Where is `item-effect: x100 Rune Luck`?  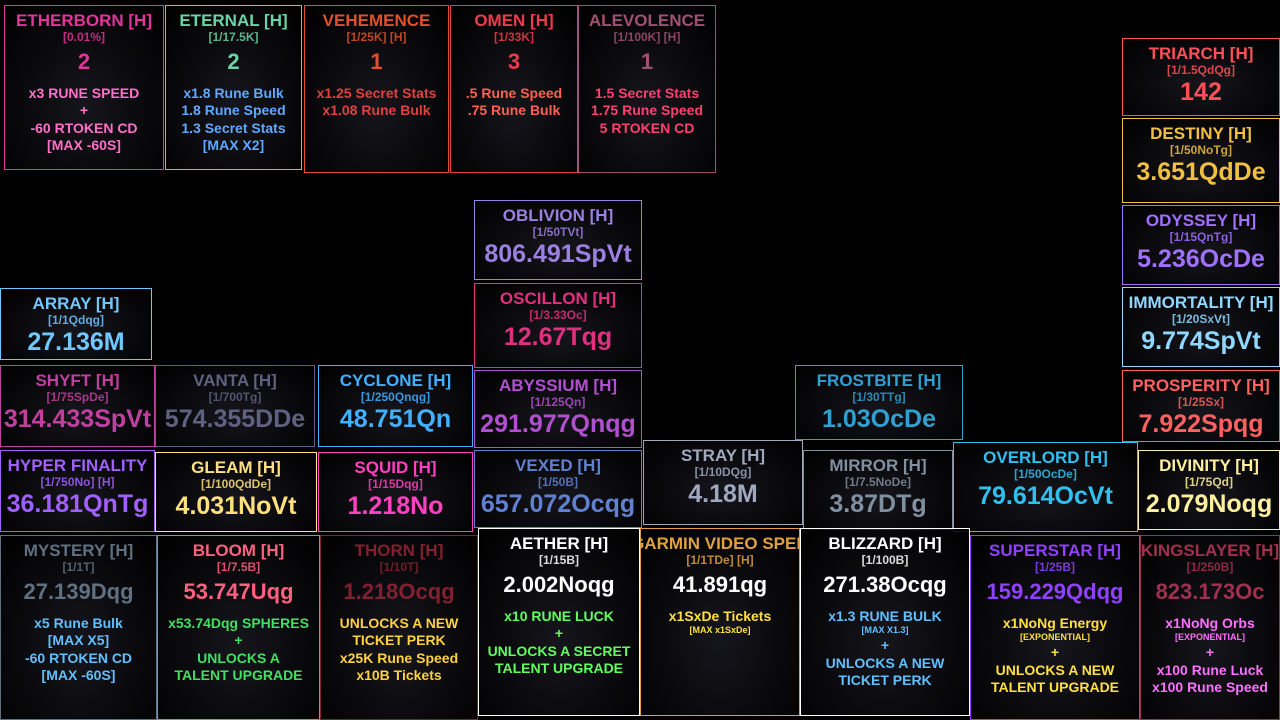 item-effect: x100 Rune Luck is located at coordinates (1210, 669).